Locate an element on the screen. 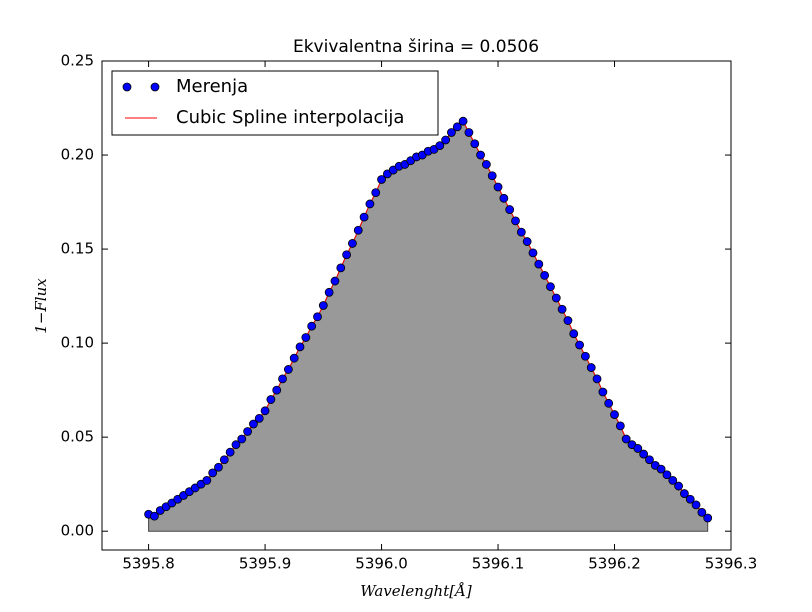  y-tick-label: 0.05 is located at coordinates (77, 437).